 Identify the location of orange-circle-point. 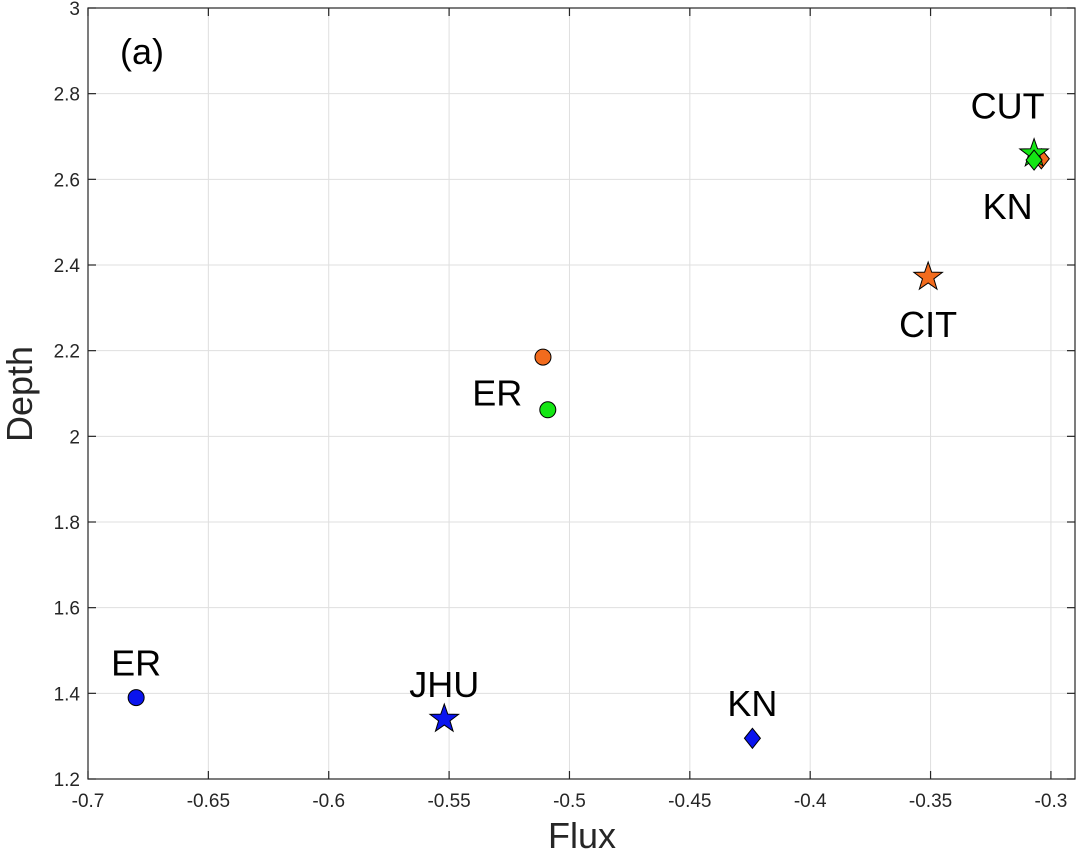
(543, 357).